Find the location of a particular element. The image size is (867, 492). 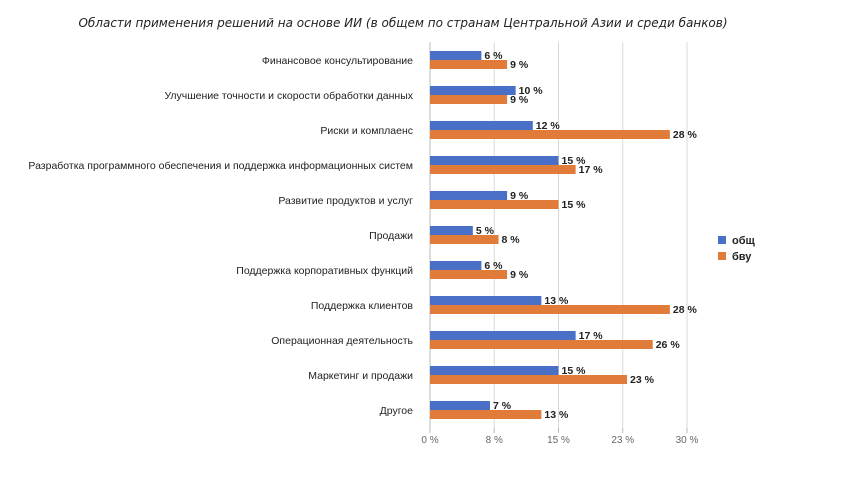

category-label: Операционная деятельность is located at coordinates (342, 341).